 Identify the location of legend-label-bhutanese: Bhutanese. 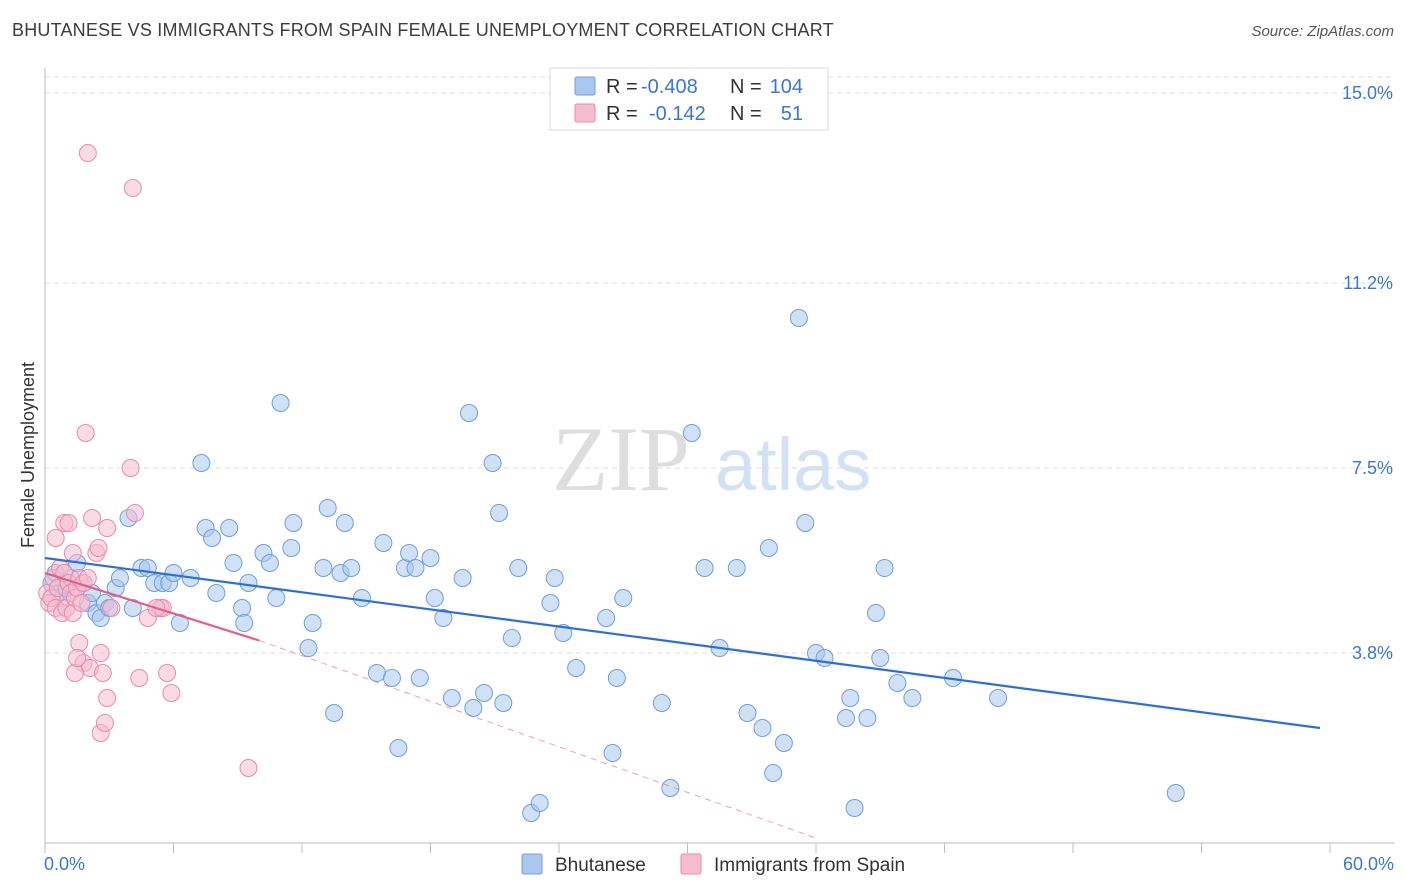
(600, 865).